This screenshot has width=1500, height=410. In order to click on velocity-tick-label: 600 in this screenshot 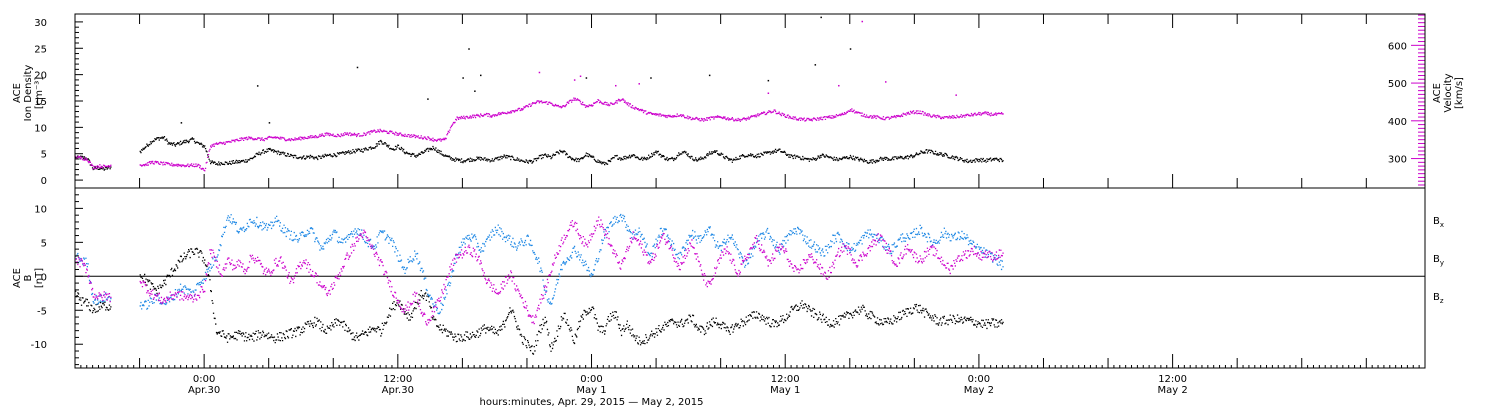, I will do `click(1397, 46)`.